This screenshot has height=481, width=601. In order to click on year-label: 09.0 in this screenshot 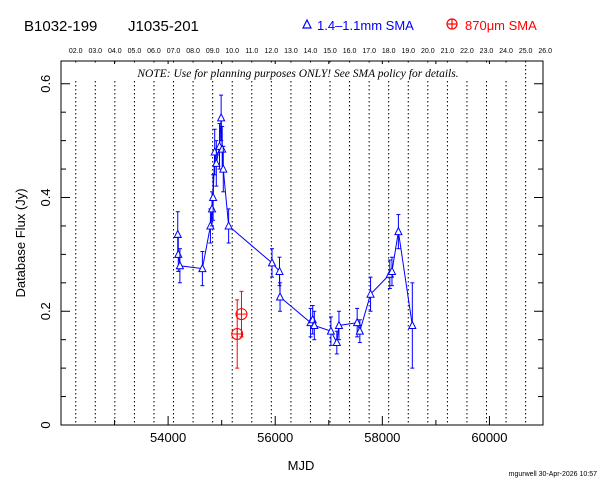, I will do `click(213, 51)`.